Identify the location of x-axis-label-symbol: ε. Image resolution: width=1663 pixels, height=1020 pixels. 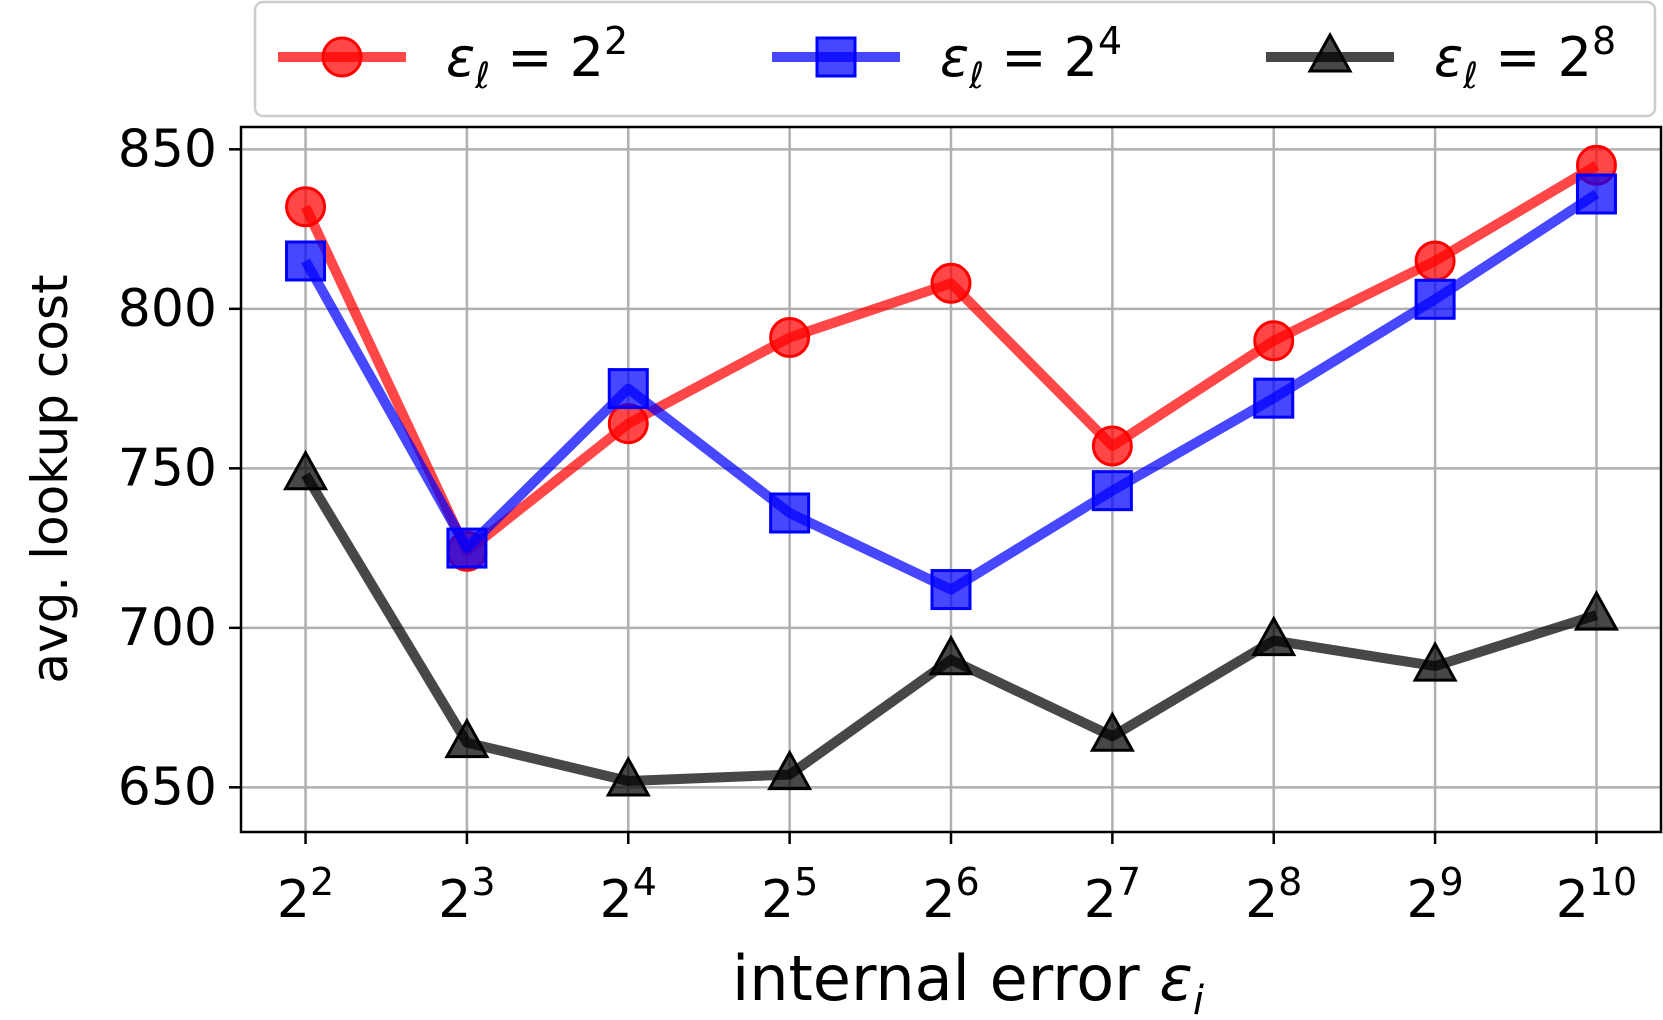
(1176, 978).